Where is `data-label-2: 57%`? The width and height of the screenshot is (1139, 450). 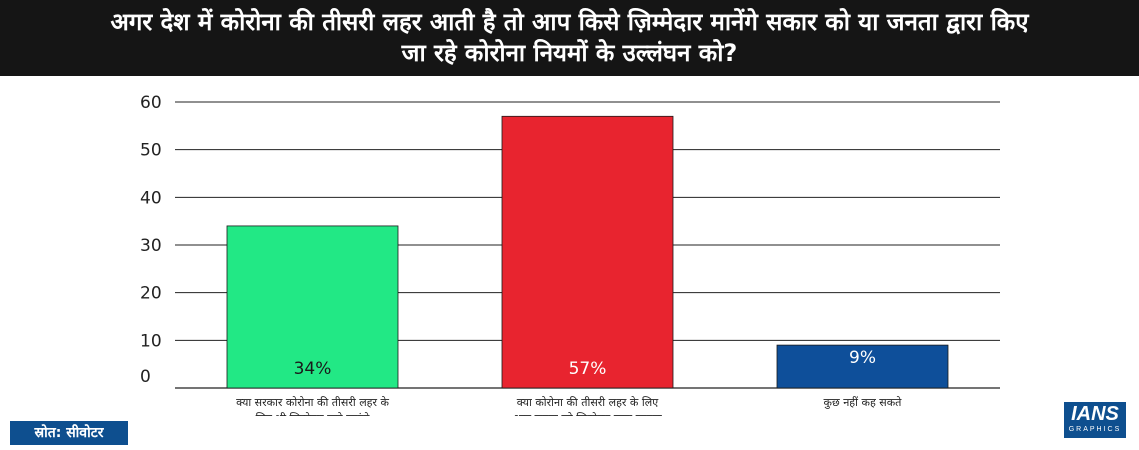
data-label-2: 57% is located at coordinates (588, 369).